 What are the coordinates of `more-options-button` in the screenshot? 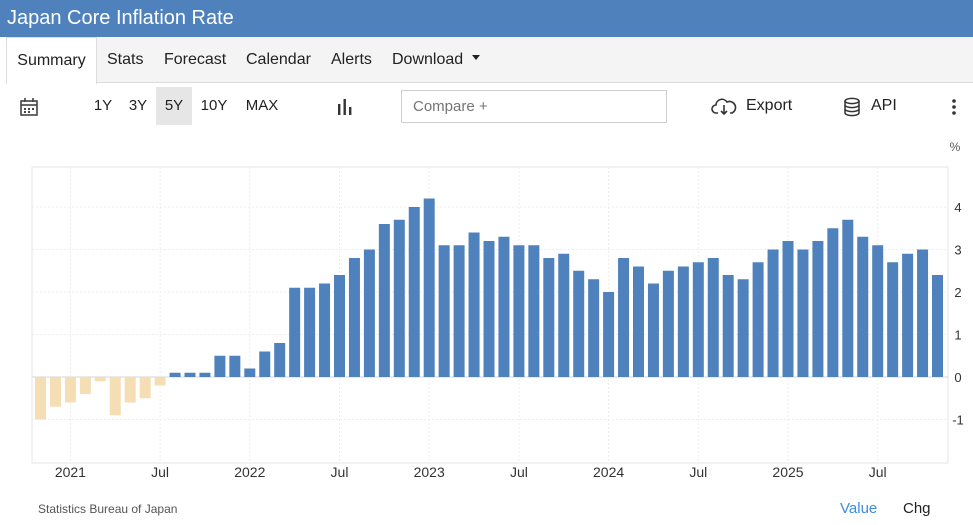 It's located at (954, 106).